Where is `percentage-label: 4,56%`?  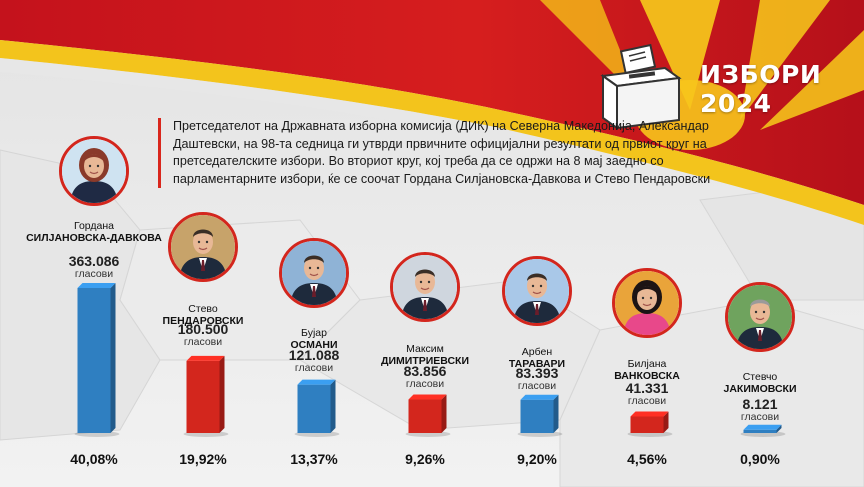
percentage-label: 4,56% is located at coordinates (647, 459).